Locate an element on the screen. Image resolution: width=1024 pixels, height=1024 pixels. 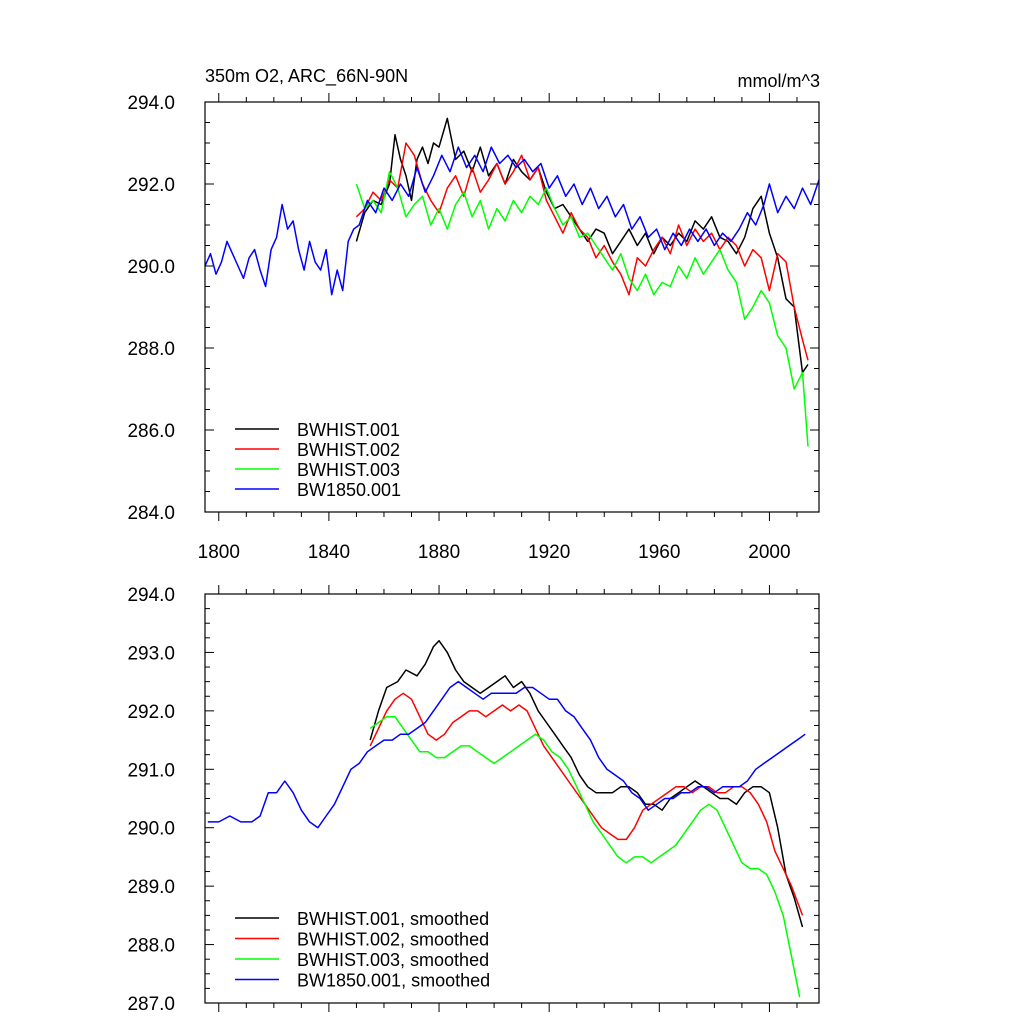
x-tick-label: 1920 is located at coordinates (549, 552).